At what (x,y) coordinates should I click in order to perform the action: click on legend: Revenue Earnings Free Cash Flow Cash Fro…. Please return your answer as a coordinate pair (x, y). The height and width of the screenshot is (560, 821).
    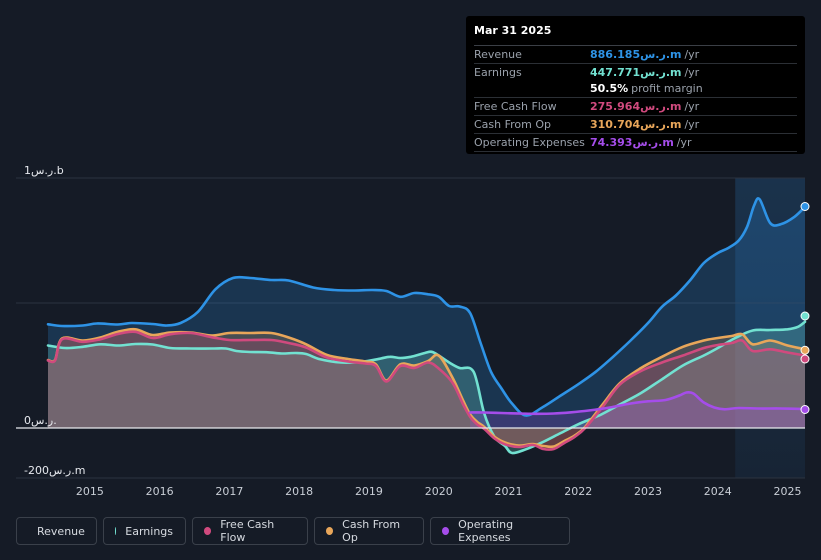
    Looking at the image, I should click on (293, 531).